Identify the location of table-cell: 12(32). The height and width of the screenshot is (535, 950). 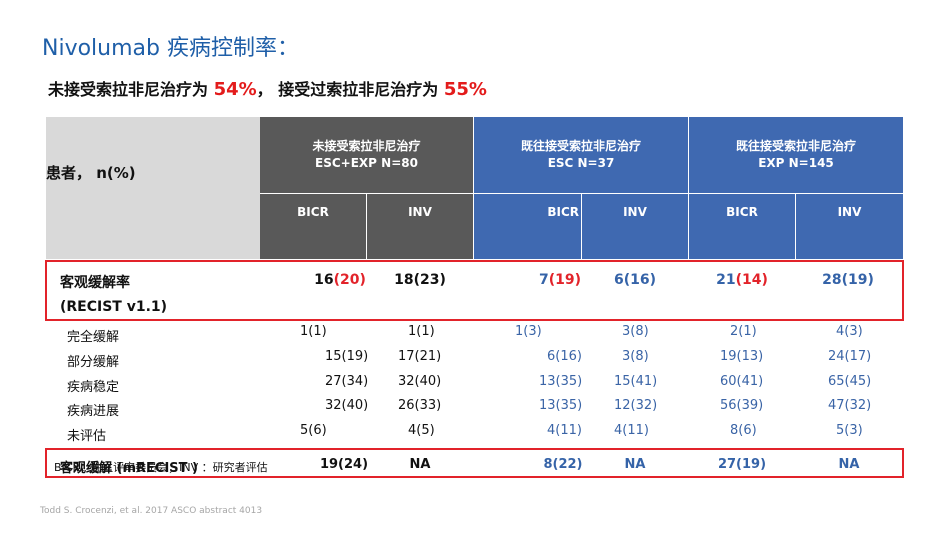
(636, 405).